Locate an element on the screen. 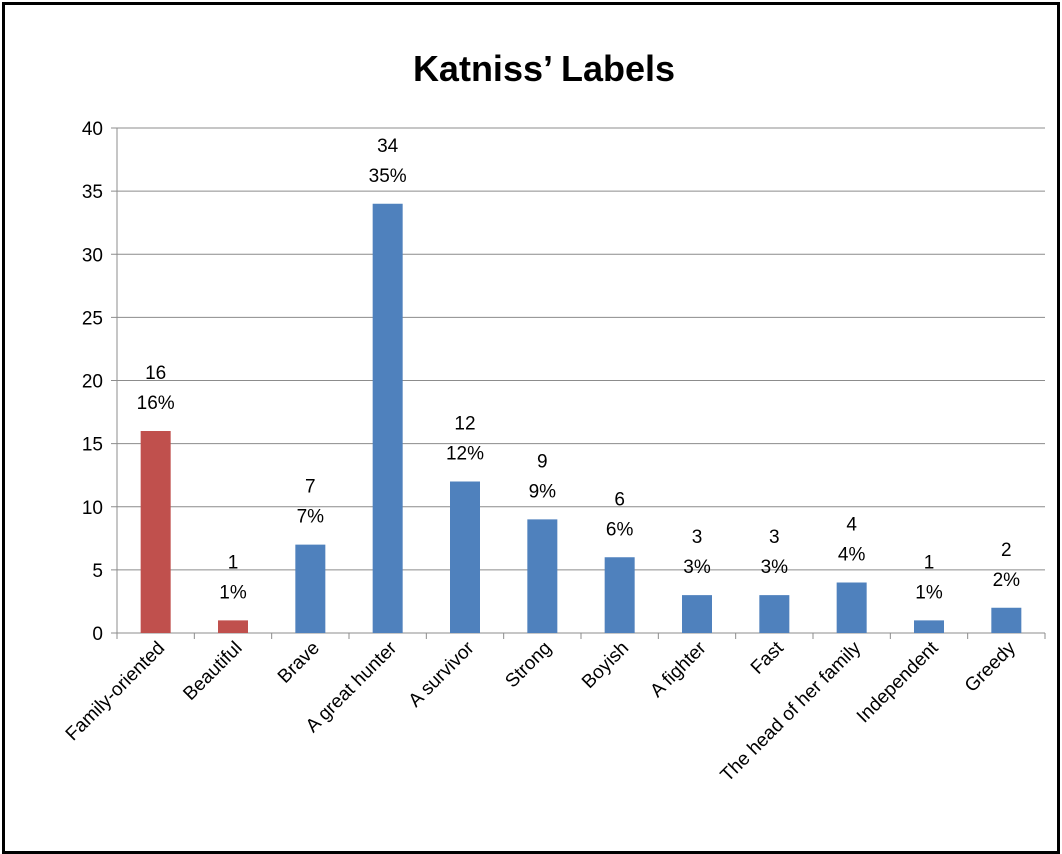 The image size is (1062, 854). category-label: Family-oriented is located at coordinates (115, 691).